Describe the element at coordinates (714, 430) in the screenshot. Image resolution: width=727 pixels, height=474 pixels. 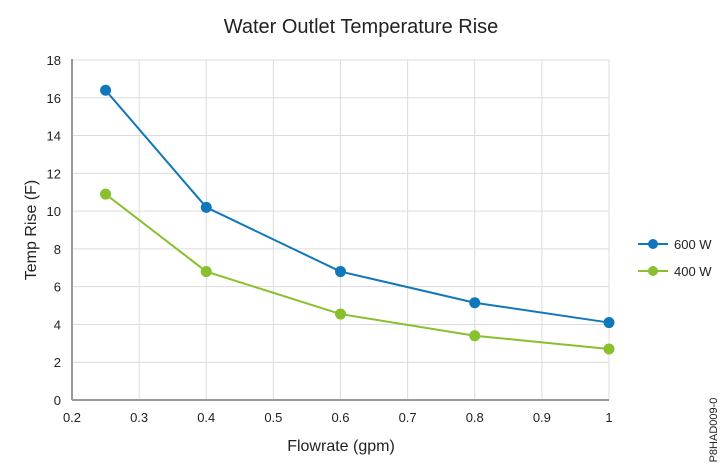
I see `figure-id-annotation: P8HAD009-0` at that location.